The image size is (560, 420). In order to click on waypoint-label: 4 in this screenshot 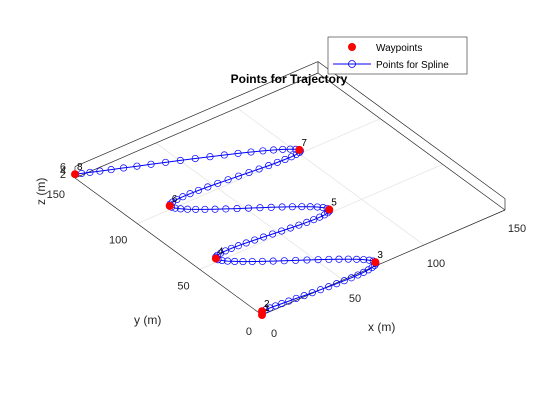, I will do `click(221, 252)`.